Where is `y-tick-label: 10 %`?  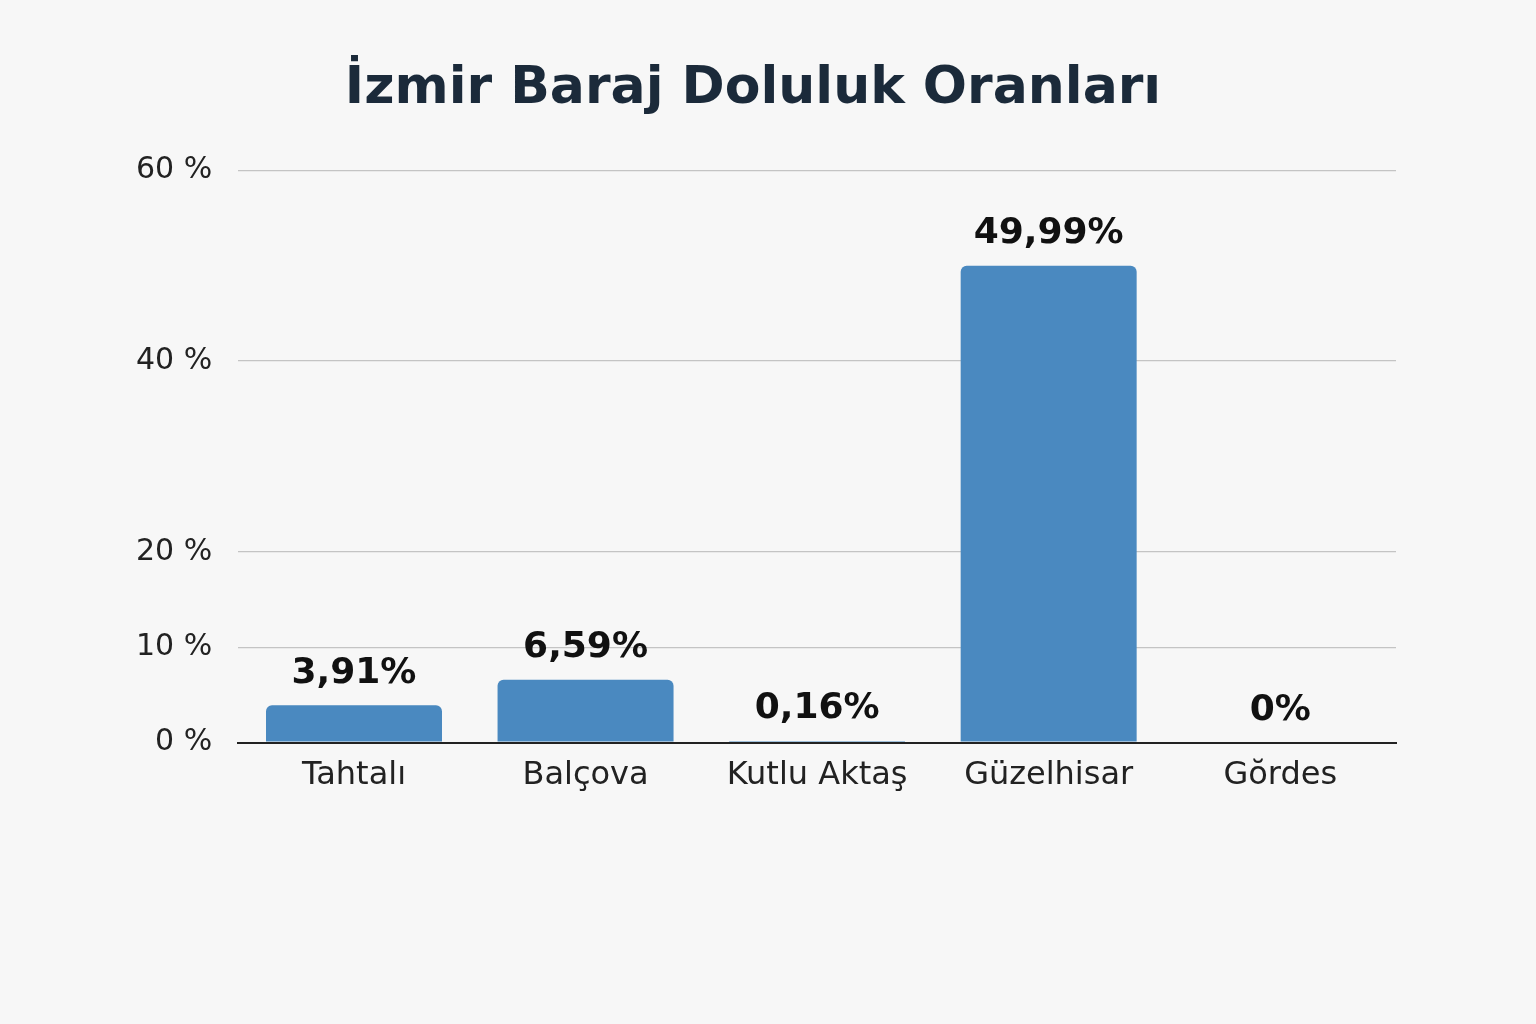 y-tick-label: 10 % is located at coordinates (174, 645).